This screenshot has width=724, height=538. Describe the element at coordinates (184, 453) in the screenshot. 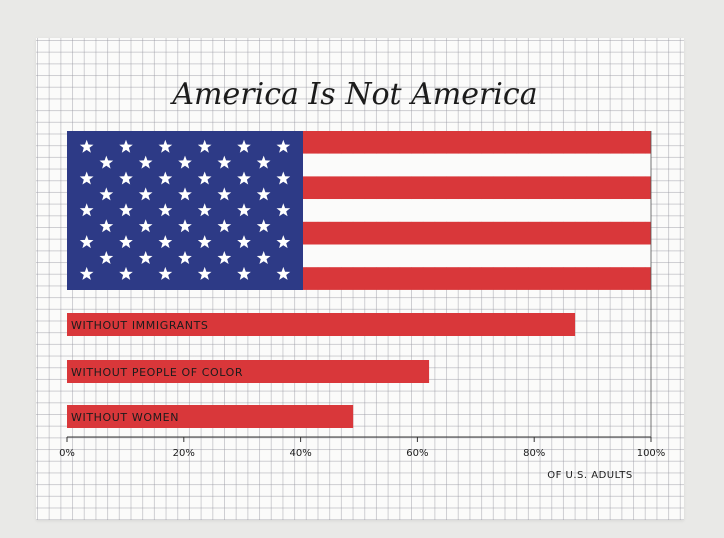

I see `tick-label: 20%` at that location.